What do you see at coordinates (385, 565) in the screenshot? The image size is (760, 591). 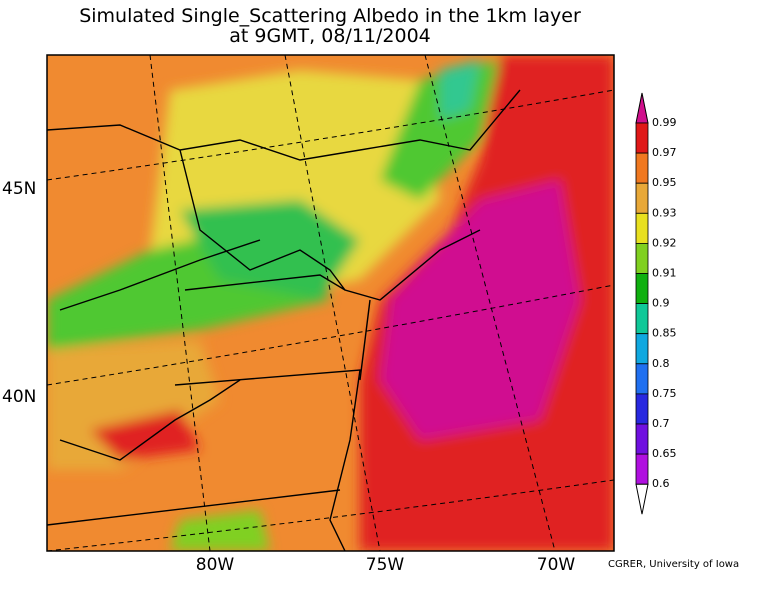 I see `lon-label: 75W` at bounding box center [385, 565].